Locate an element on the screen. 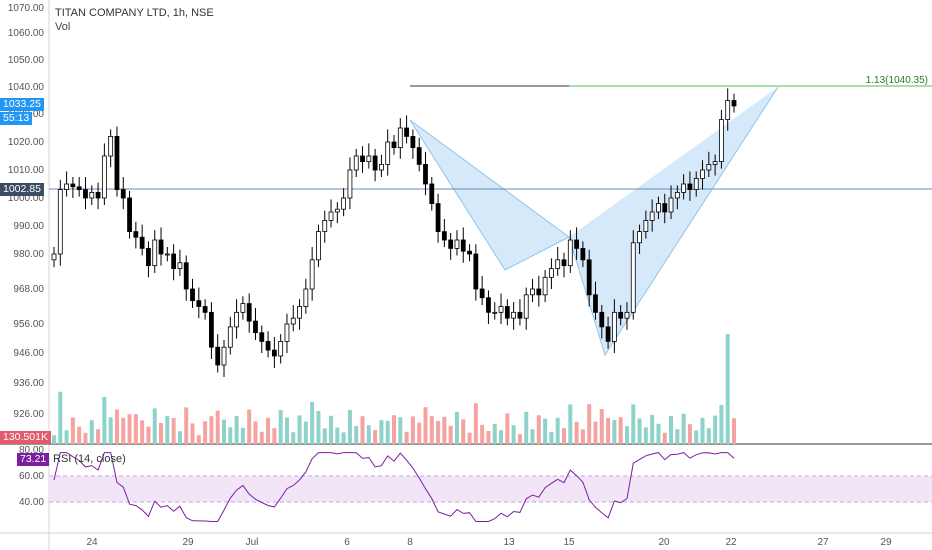  rsi-axis-label: 80.00 is located at coordinates (31, 450).